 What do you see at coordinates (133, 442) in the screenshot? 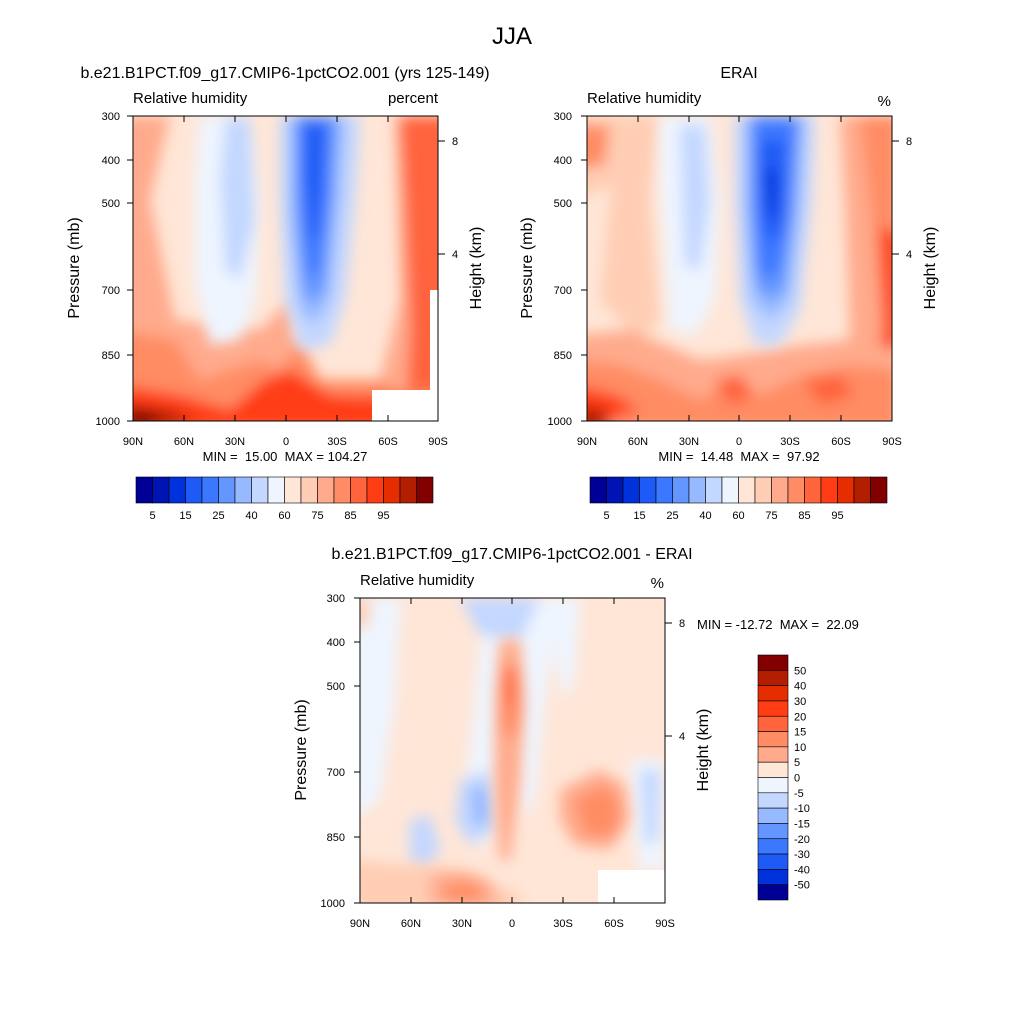
I see `panel-model-xtick-0: 90N` at bounding box center [133, 442].